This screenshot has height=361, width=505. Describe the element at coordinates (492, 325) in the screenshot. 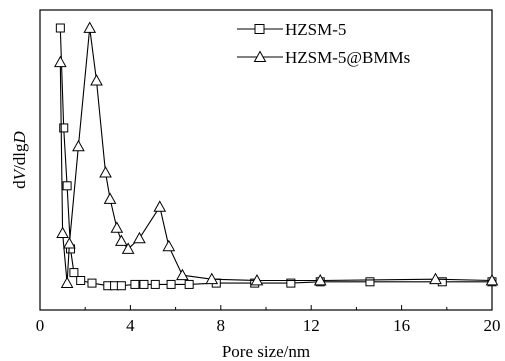

I see `x-tick-label: 20` at that location.